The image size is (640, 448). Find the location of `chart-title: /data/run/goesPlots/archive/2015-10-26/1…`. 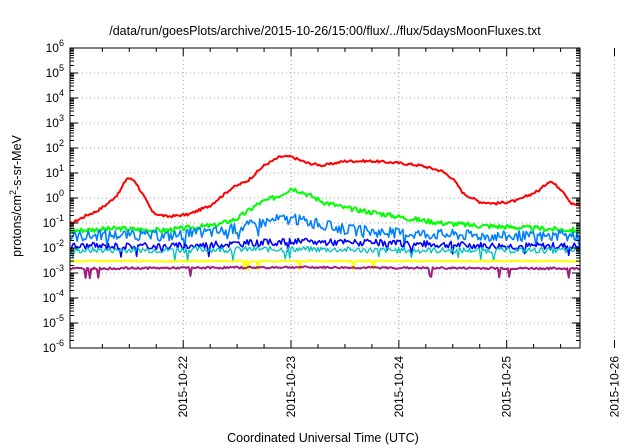

chart-title: /data/run/goesPlots/archive/2015-10-26/1… is located at coordinates (325, 31).